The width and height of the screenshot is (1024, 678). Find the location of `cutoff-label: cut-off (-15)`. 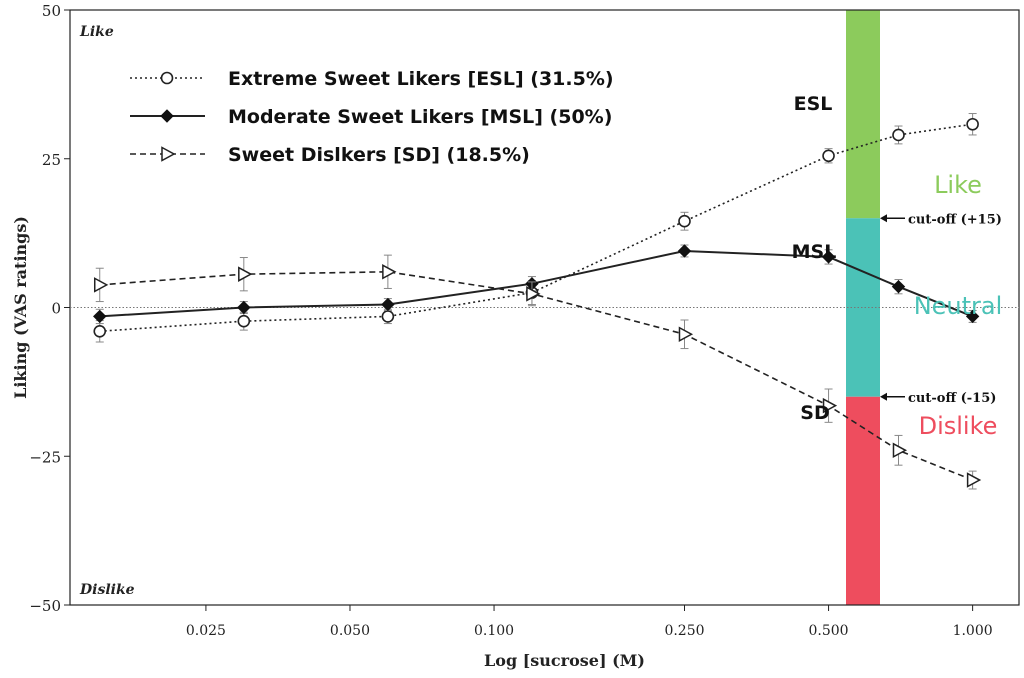

cutoff-label: cut-off (-15) is located at coordinates (952, 398).